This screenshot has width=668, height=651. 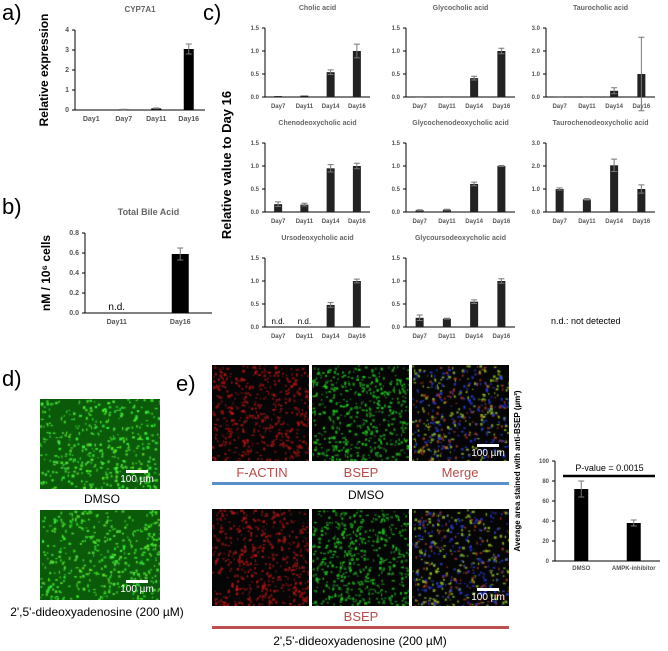 I want to click on y-tick-label: 0.4, so click(x=74, y=273).